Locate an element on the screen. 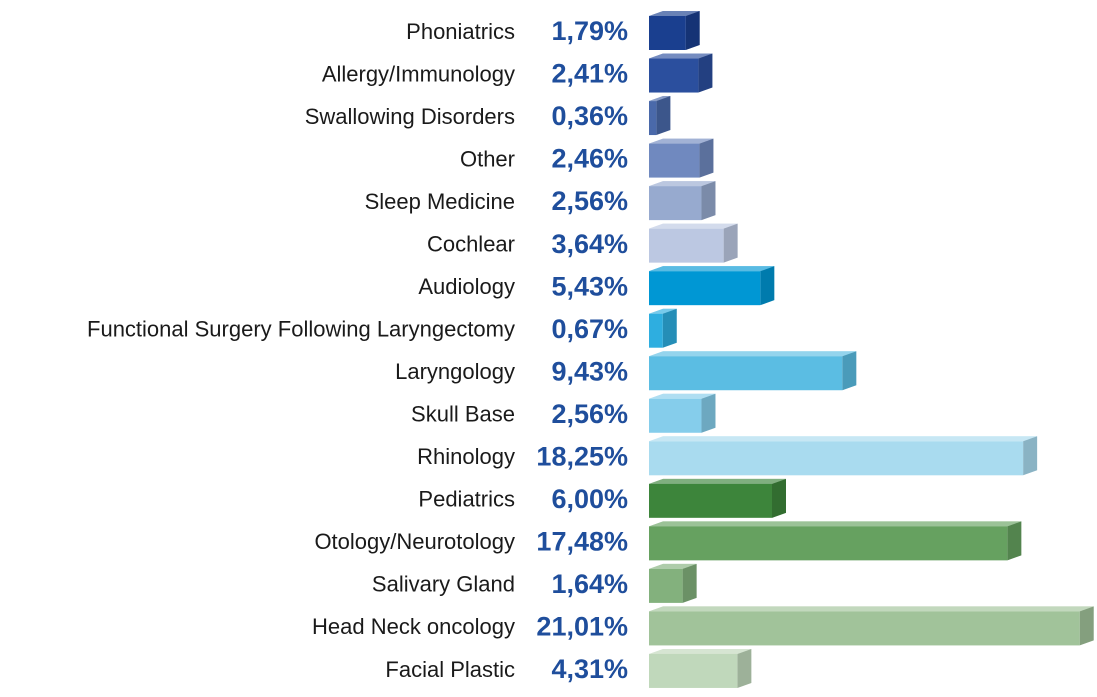 The image size is (1097, 697). category-label: Otology/Neurotology is located at coordinates (414, 541).